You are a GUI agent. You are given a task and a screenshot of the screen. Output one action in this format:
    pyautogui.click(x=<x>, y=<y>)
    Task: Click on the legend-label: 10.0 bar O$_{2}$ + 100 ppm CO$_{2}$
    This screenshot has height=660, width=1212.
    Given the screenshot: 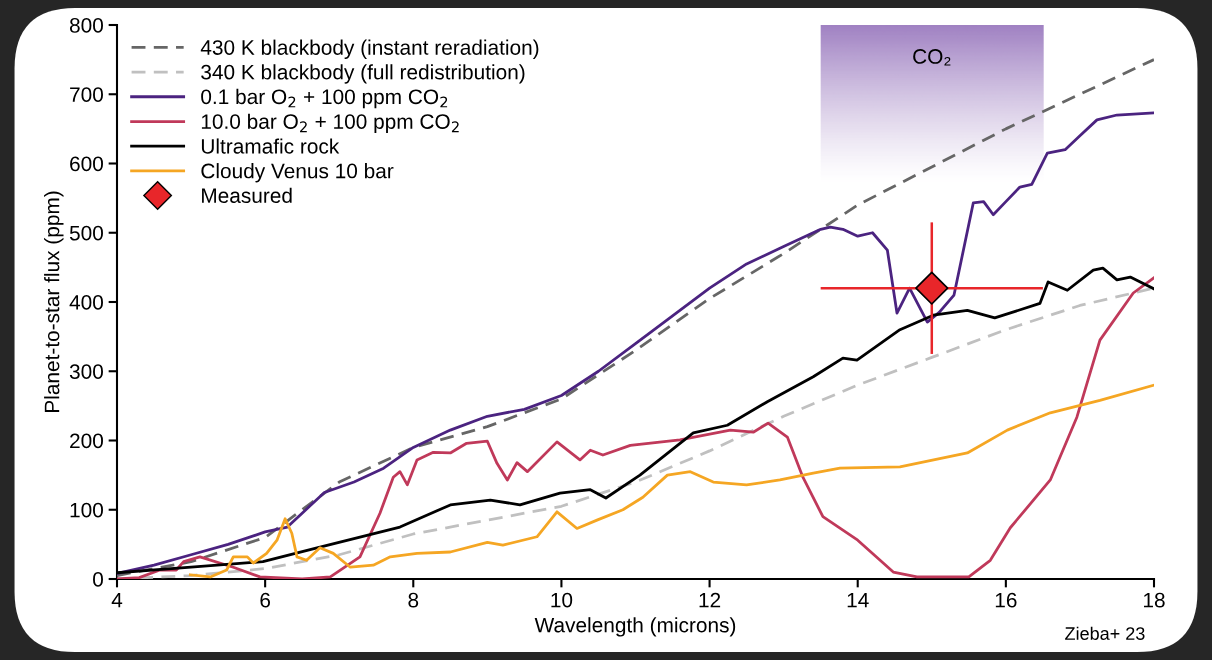 What is the action you would take?
    pyautogui.click(x=330, y=123)
    